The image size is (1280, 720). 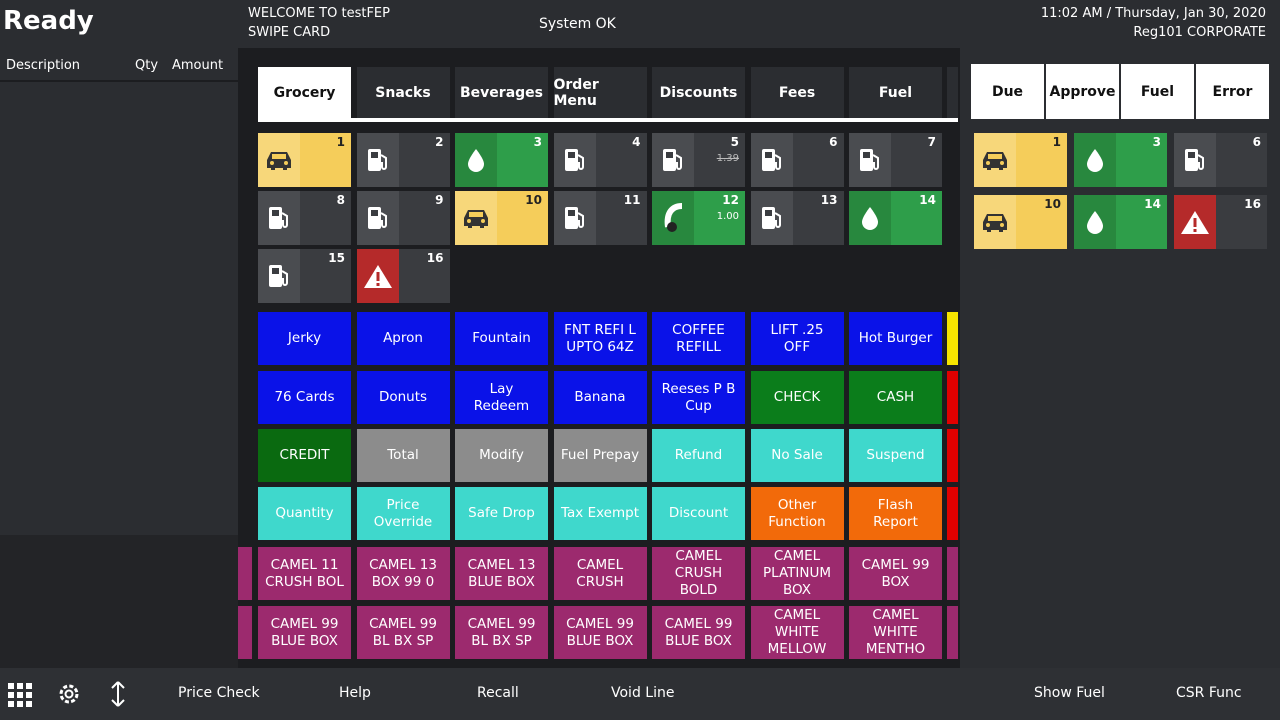 I want to click on pump-number: 11, so click(x=632, y=200).